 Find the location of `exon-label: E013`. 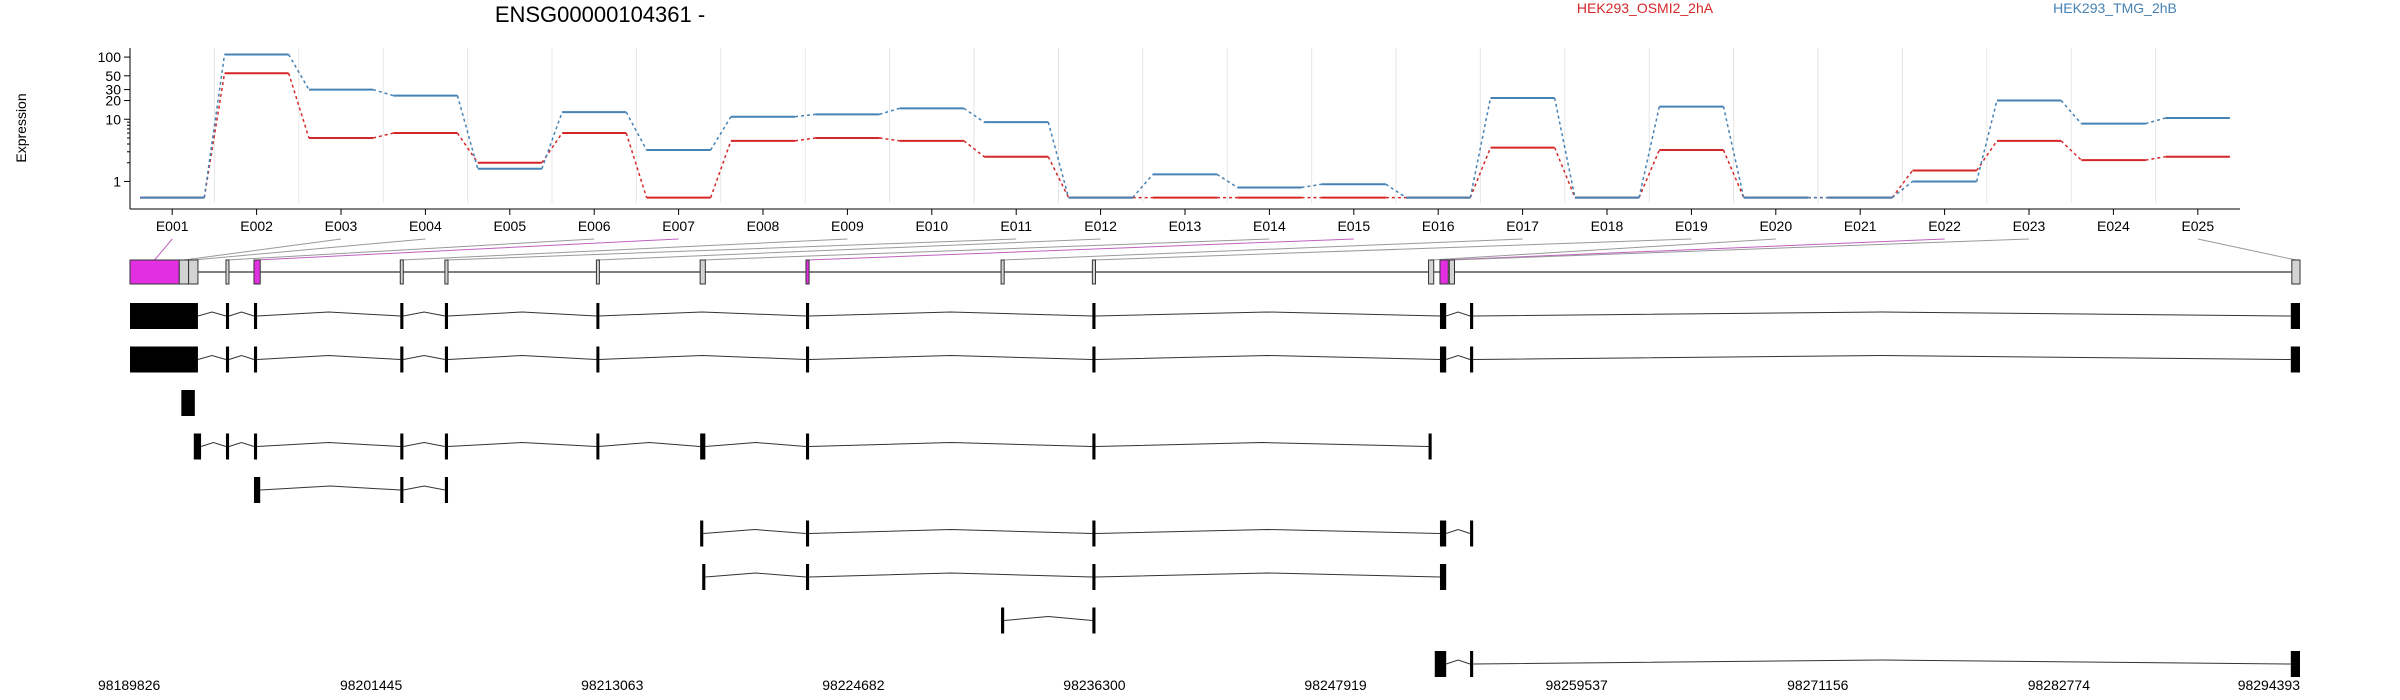

exon-label: E013 is located at coordinates (1185, 226).